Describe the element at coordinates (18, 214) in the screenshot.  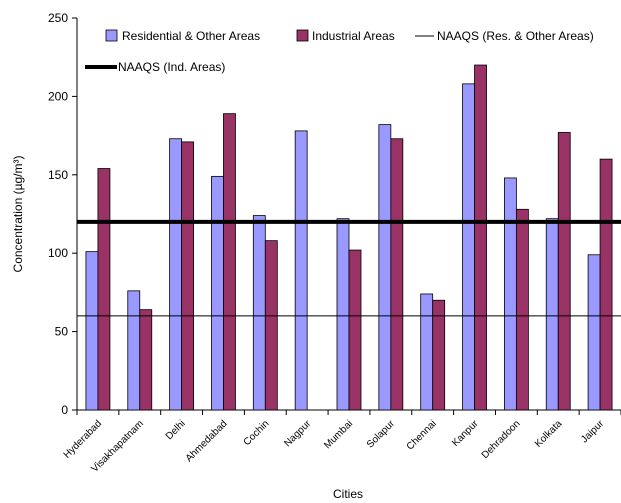
I see `y-axis-title: Concentration (µg/m³)` at that location.